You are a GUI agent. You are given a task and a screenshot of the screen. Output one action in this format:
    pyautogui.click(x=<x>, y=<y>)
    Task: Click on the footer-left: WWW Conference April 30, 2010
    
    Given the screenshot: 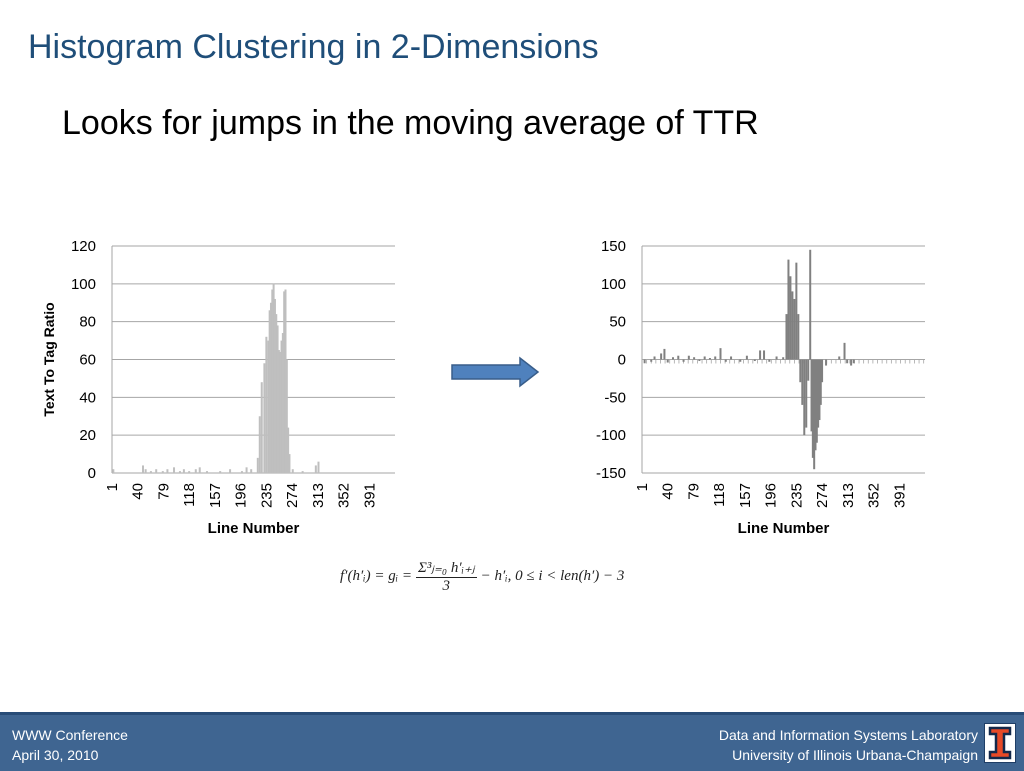 What is the action you would take?
    pyautogui.click(x=70, y=745)
    